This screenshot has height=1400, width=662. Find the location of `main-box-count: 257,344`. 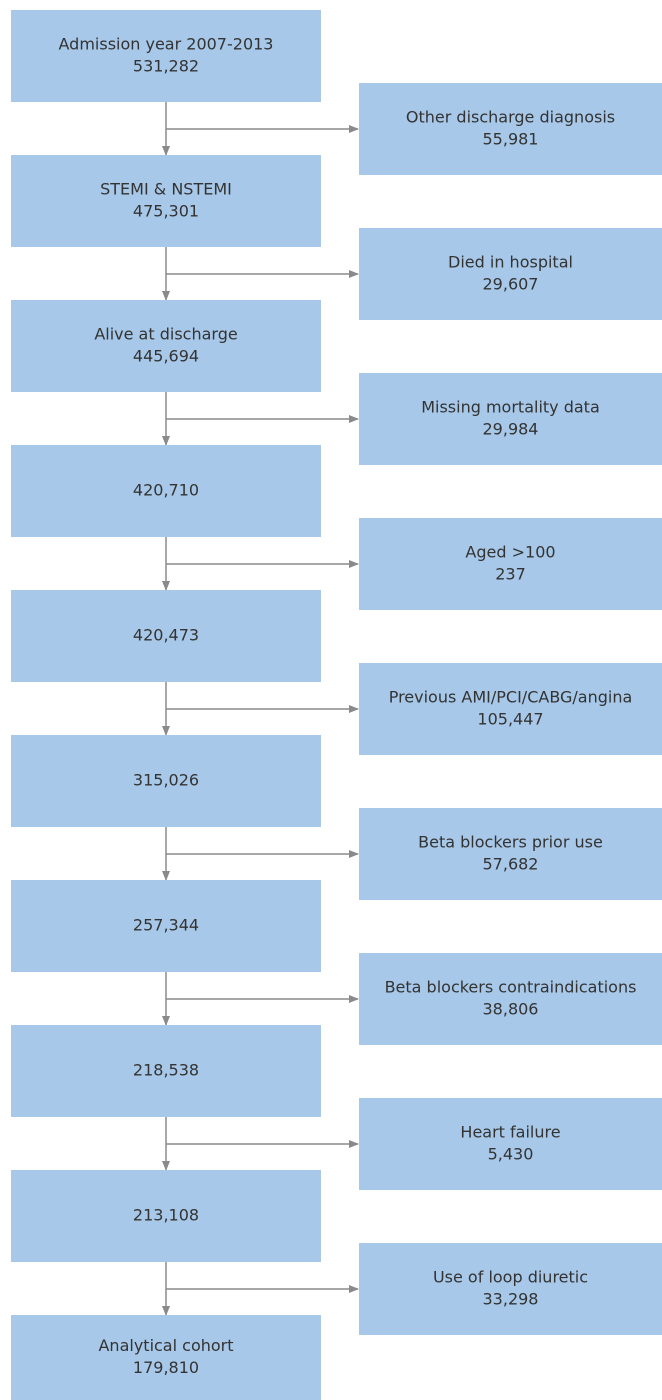

main-box-count: 257,344 is located at coordinates (166, 925).